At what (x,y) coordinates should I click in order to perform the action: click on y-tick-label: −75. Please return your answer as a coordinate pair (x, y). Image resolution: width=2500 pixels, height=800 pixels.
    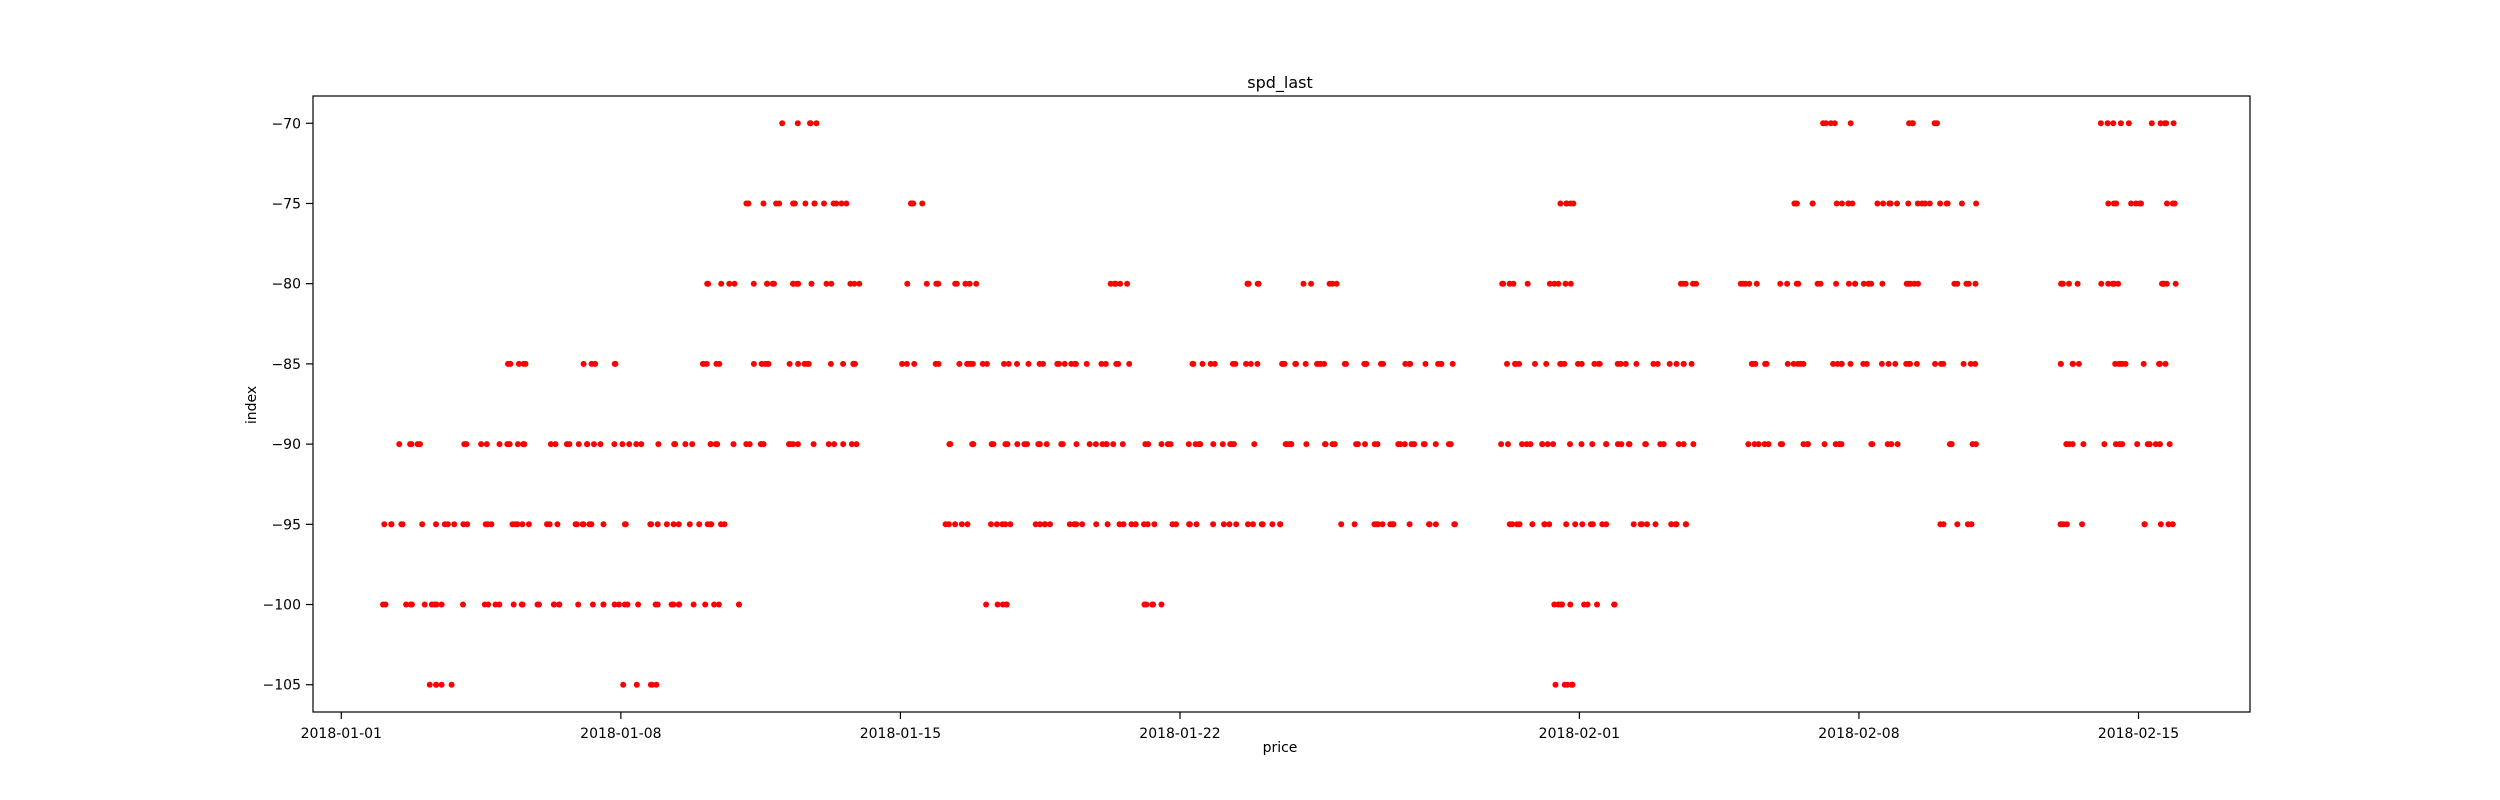
    Looking at the image, I should click on (286, 204).